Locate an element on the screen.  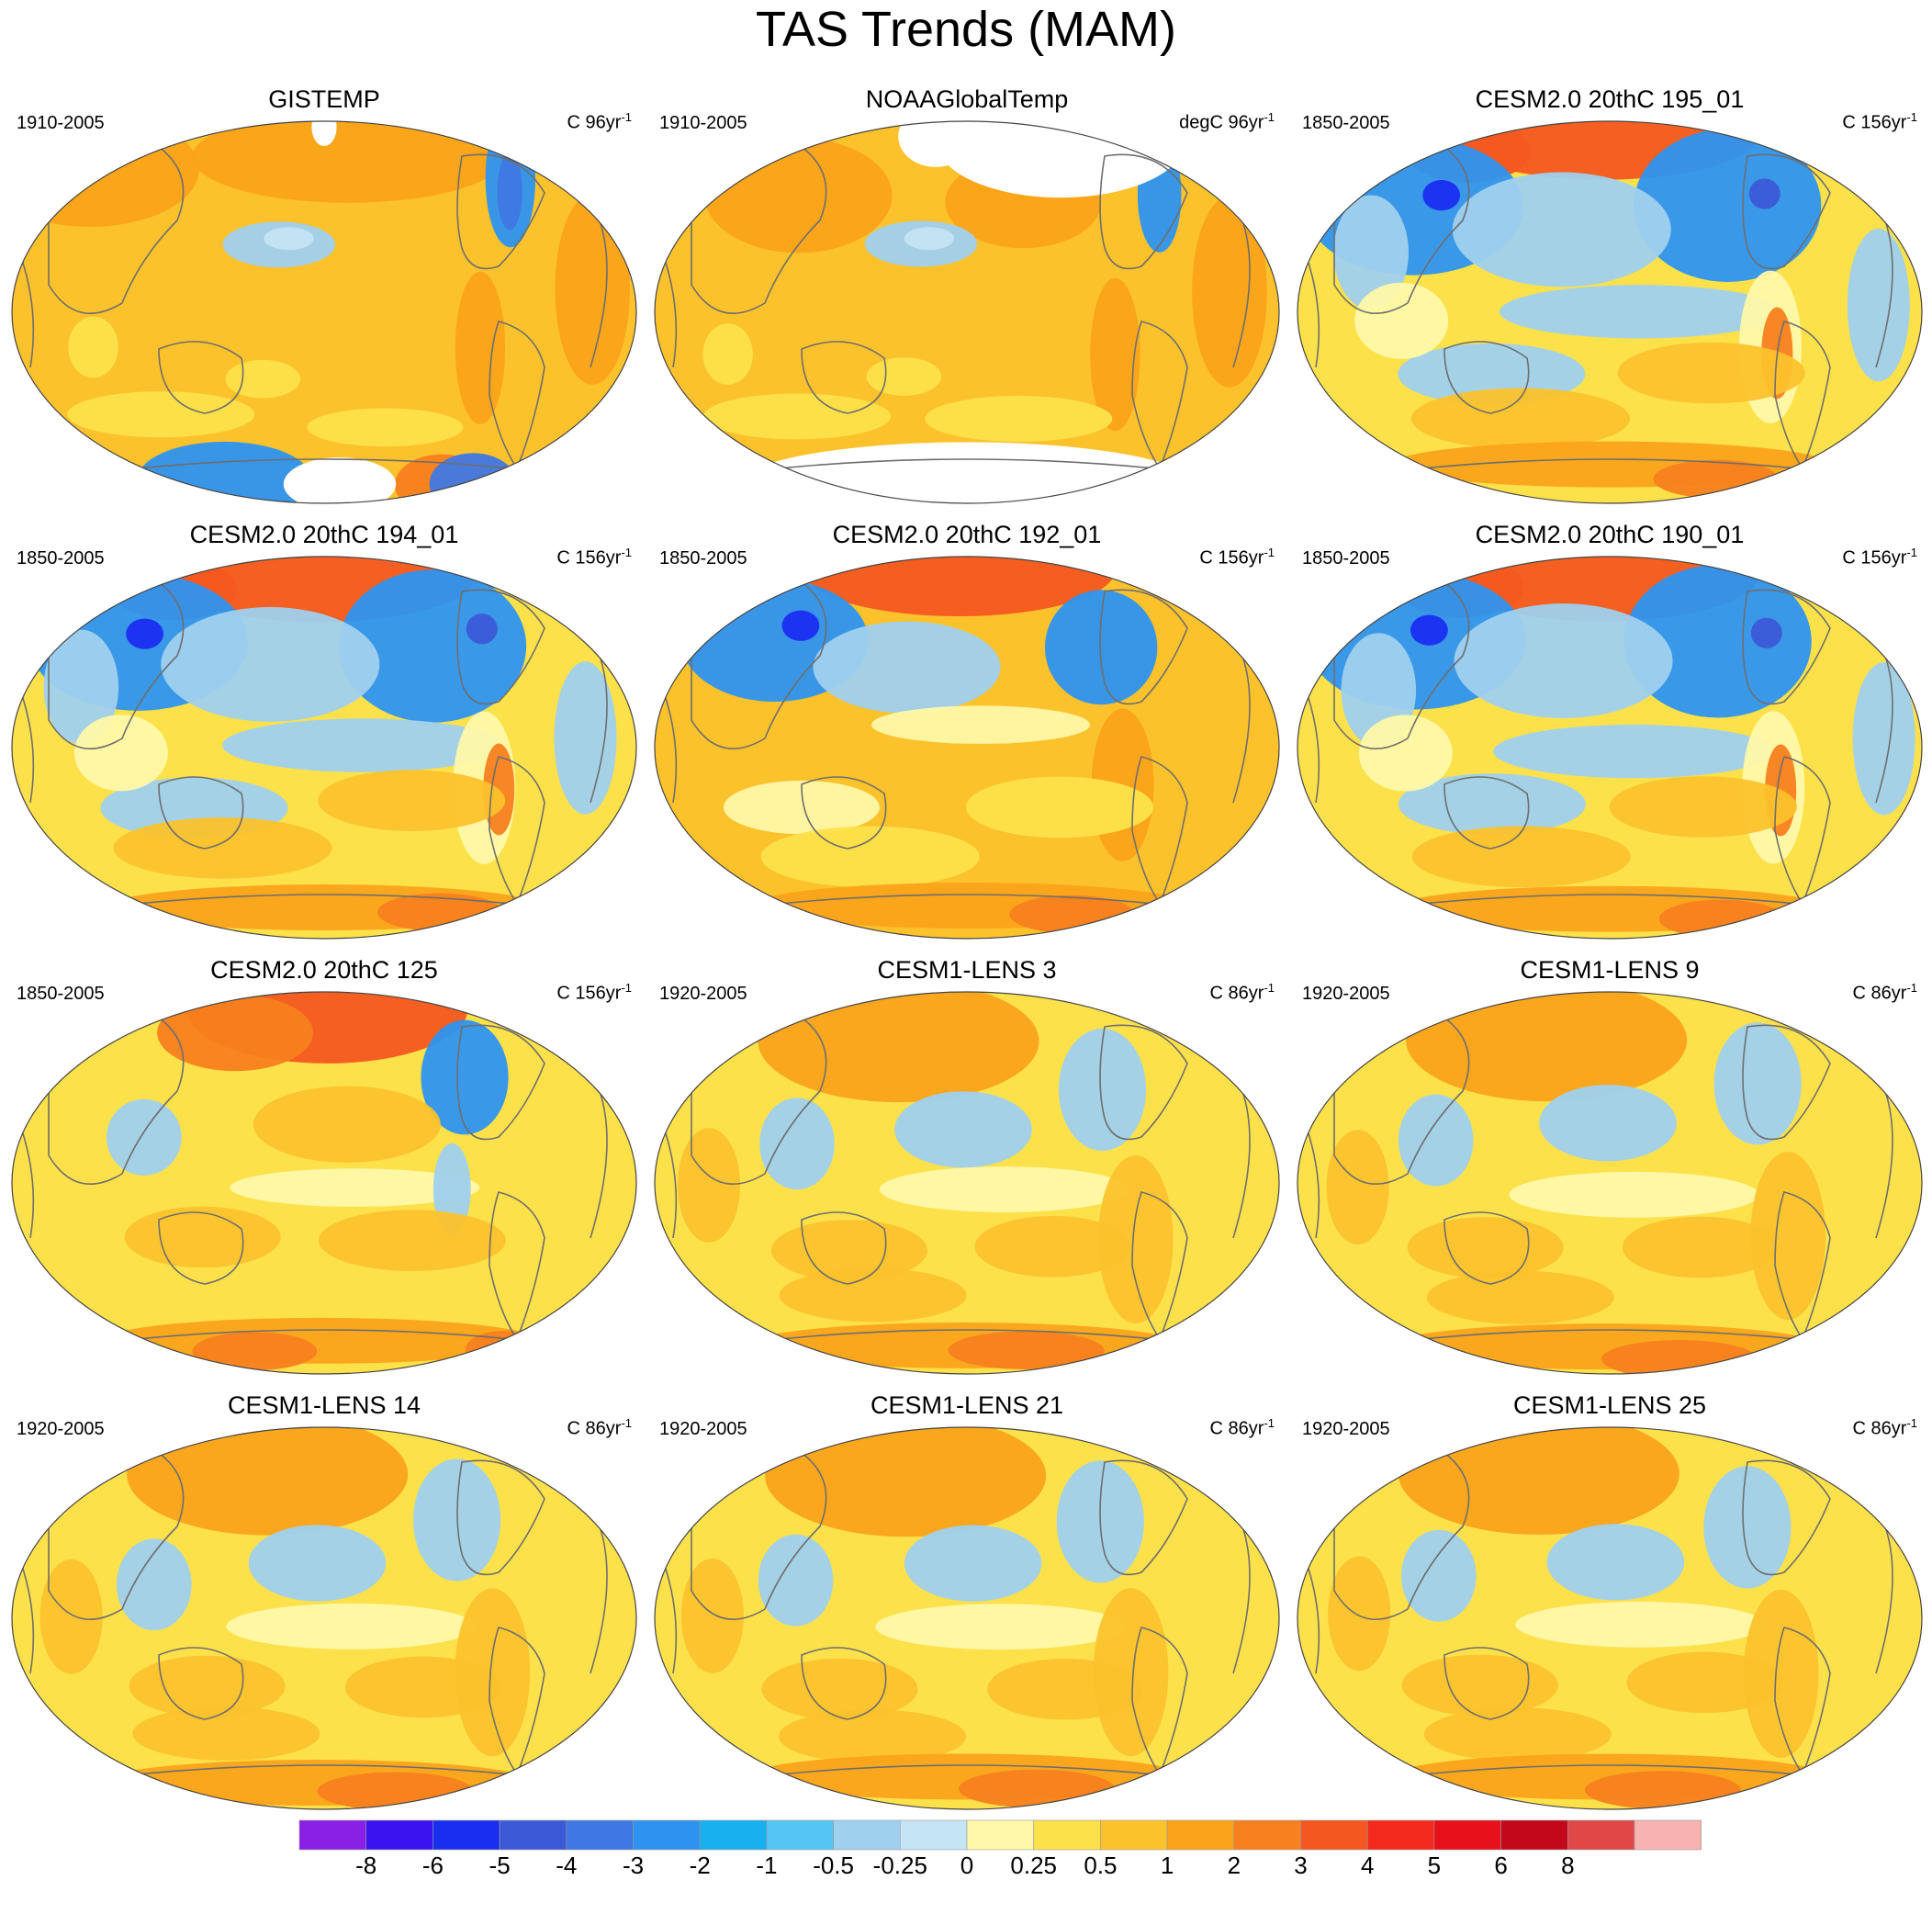
map-panel: CESM2.0 20thC 192_01 1850-2005 C 156yr-1 is located at coordinates (967, 735).